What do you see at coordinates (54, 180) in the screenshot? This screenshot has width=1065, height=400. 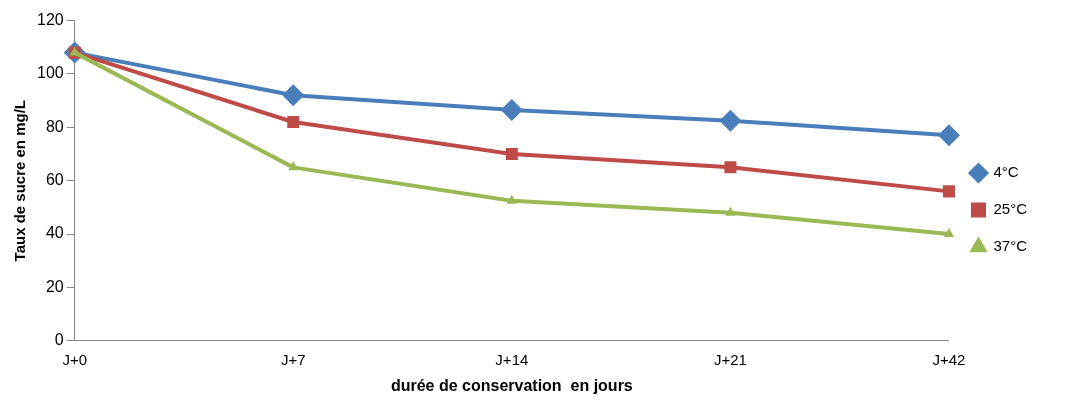 I see `y-tick-label: 60` at bounding box center [54, 180].